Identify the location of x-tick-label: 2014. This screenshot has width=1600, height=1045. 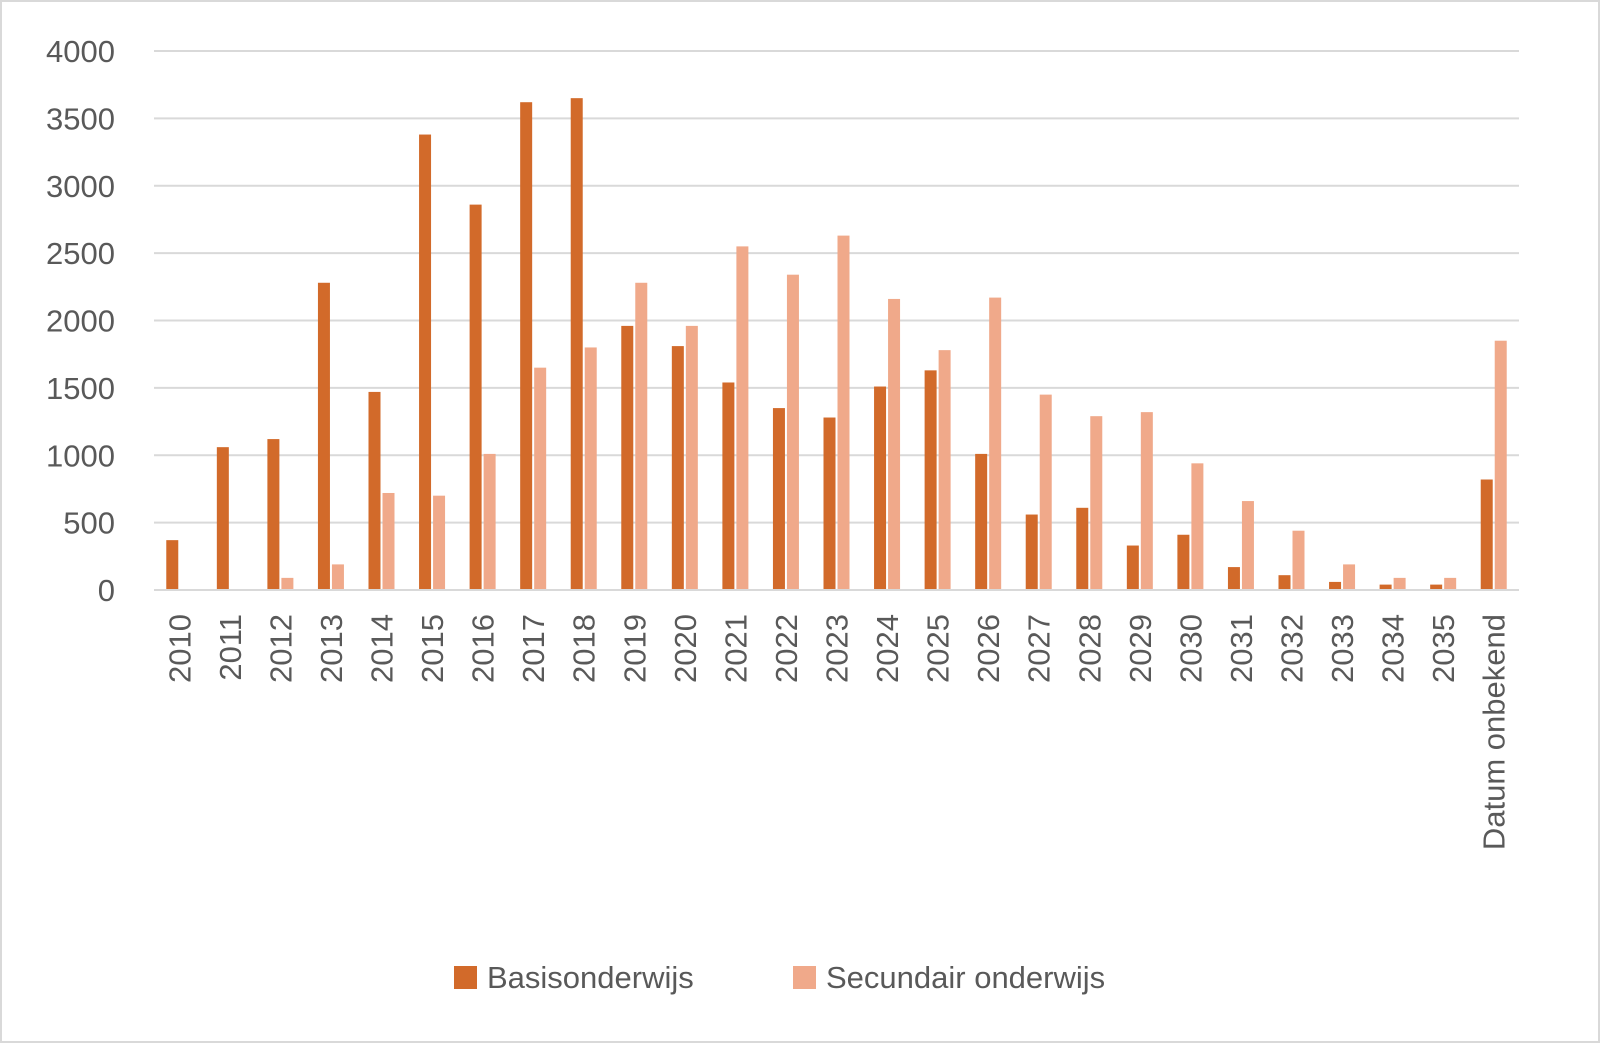
(382, 648).